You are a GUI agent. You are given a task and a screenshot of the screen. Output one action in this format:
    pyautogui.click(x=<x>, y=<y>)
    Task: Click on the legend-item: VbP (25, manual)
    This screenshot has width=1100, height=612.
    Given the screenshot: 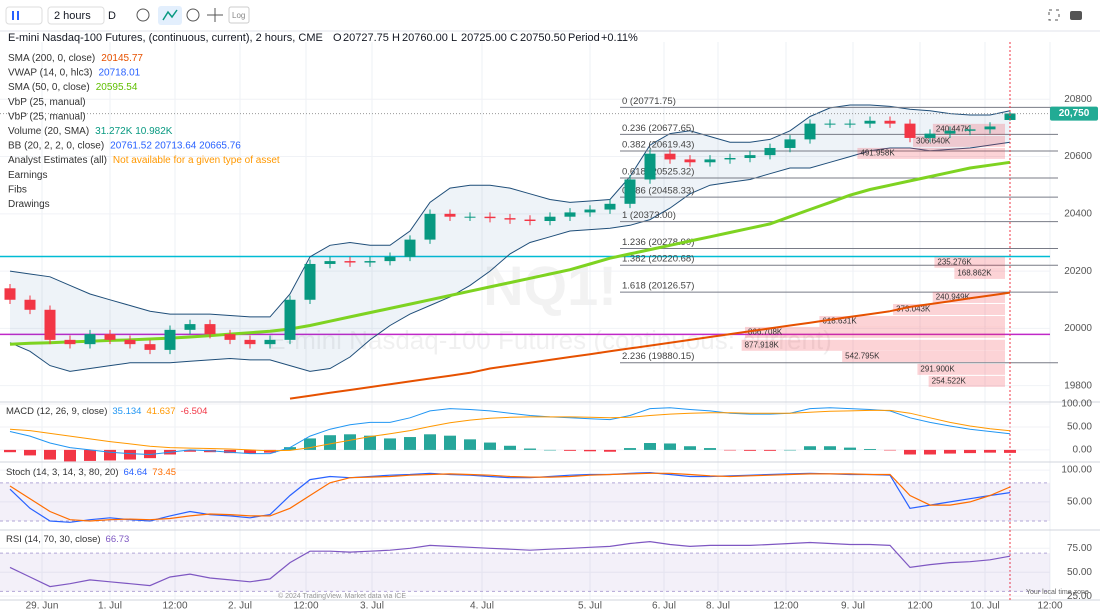 What is the action you would take?
    pyautogui.click(x=47, y=101)
    